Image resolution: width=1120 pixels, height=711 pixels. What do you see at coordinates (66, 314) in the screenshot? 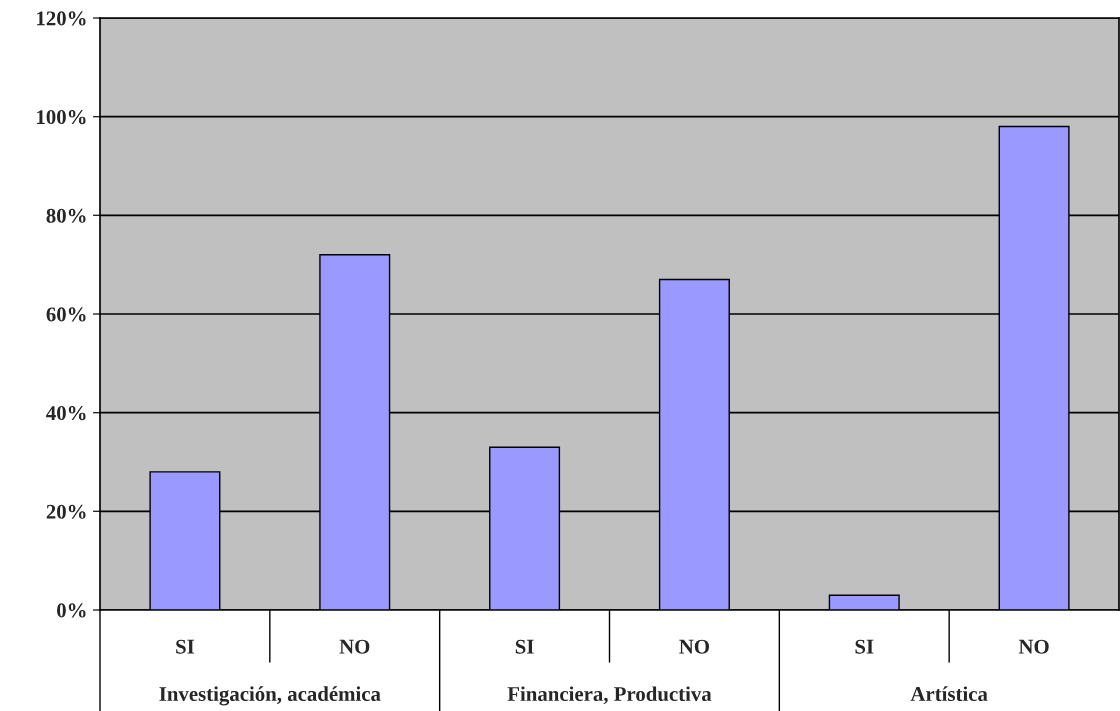
I see `y-tick-label: 60%` at bounding box center [66, 314].